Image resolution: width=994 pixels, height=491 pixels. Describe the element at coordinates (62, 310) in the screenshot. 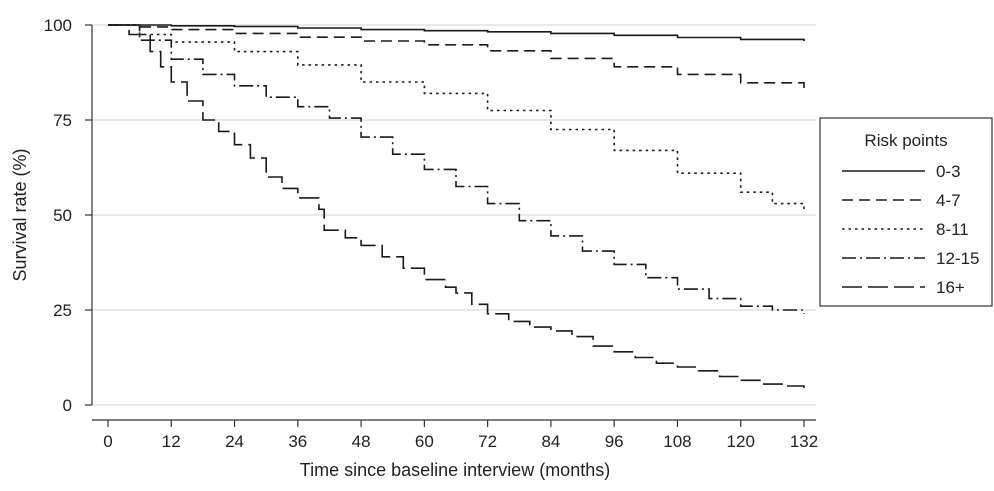

I see `y-tick-label: 25` at that location.